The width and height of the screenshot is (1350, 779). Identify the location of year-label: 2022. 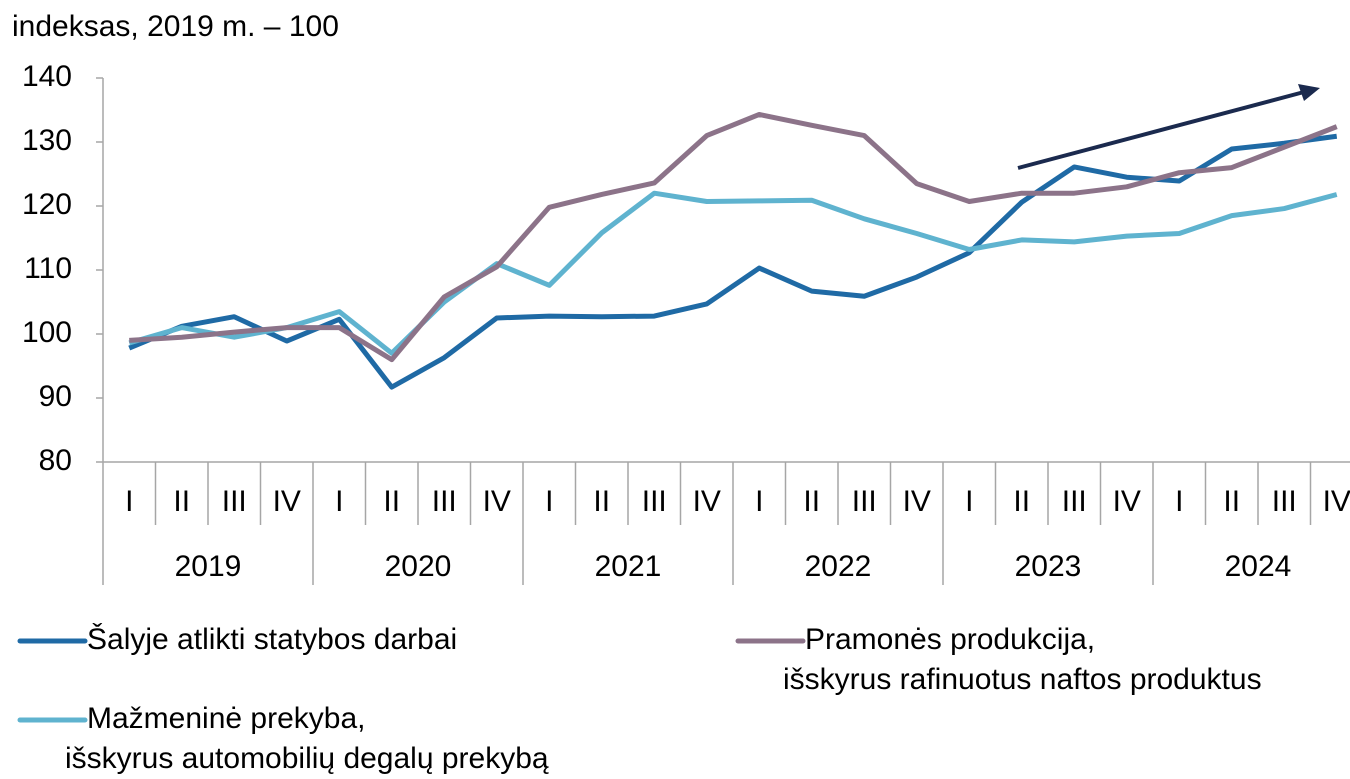
(838, 566).